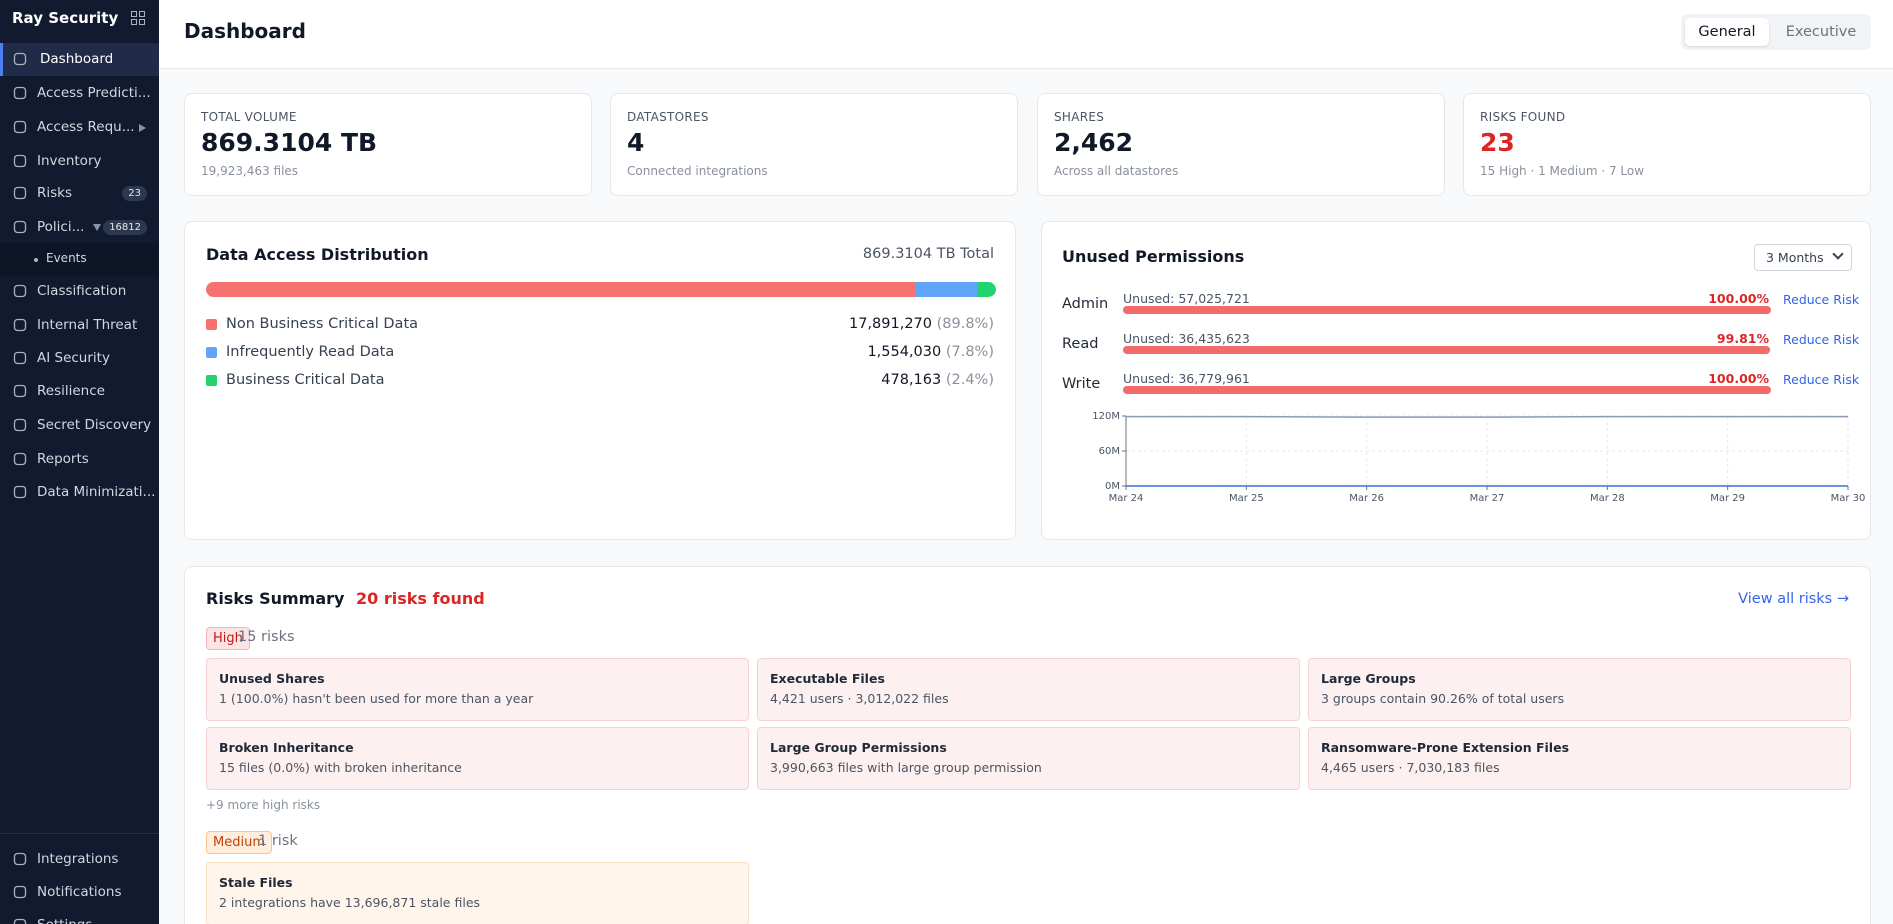 Image resolution: width=1893 pixels, height=924 pixels. What do you see at coordinates (278, 841) in the screenshot?
I see `level-count: 1 risk` at bounding box center [278, 841].